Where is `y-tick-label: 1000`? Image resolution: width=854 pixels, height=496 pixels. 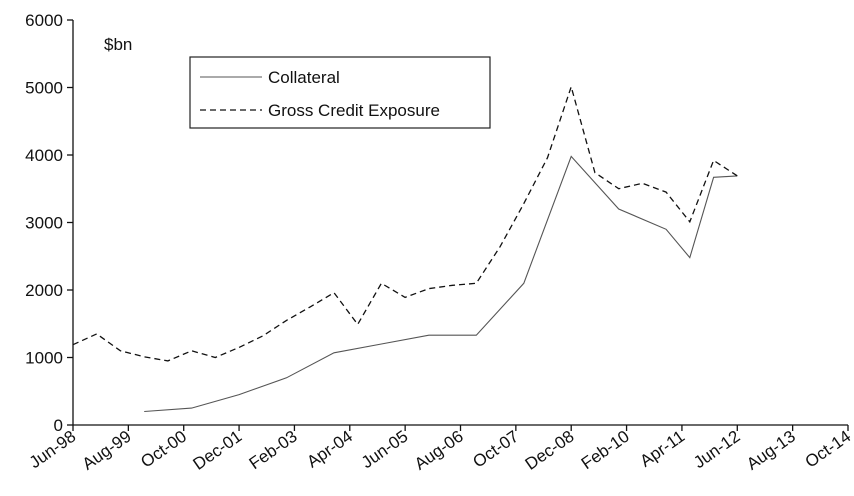 y-tick-label: 1000 is located at coordinates (44, 358).